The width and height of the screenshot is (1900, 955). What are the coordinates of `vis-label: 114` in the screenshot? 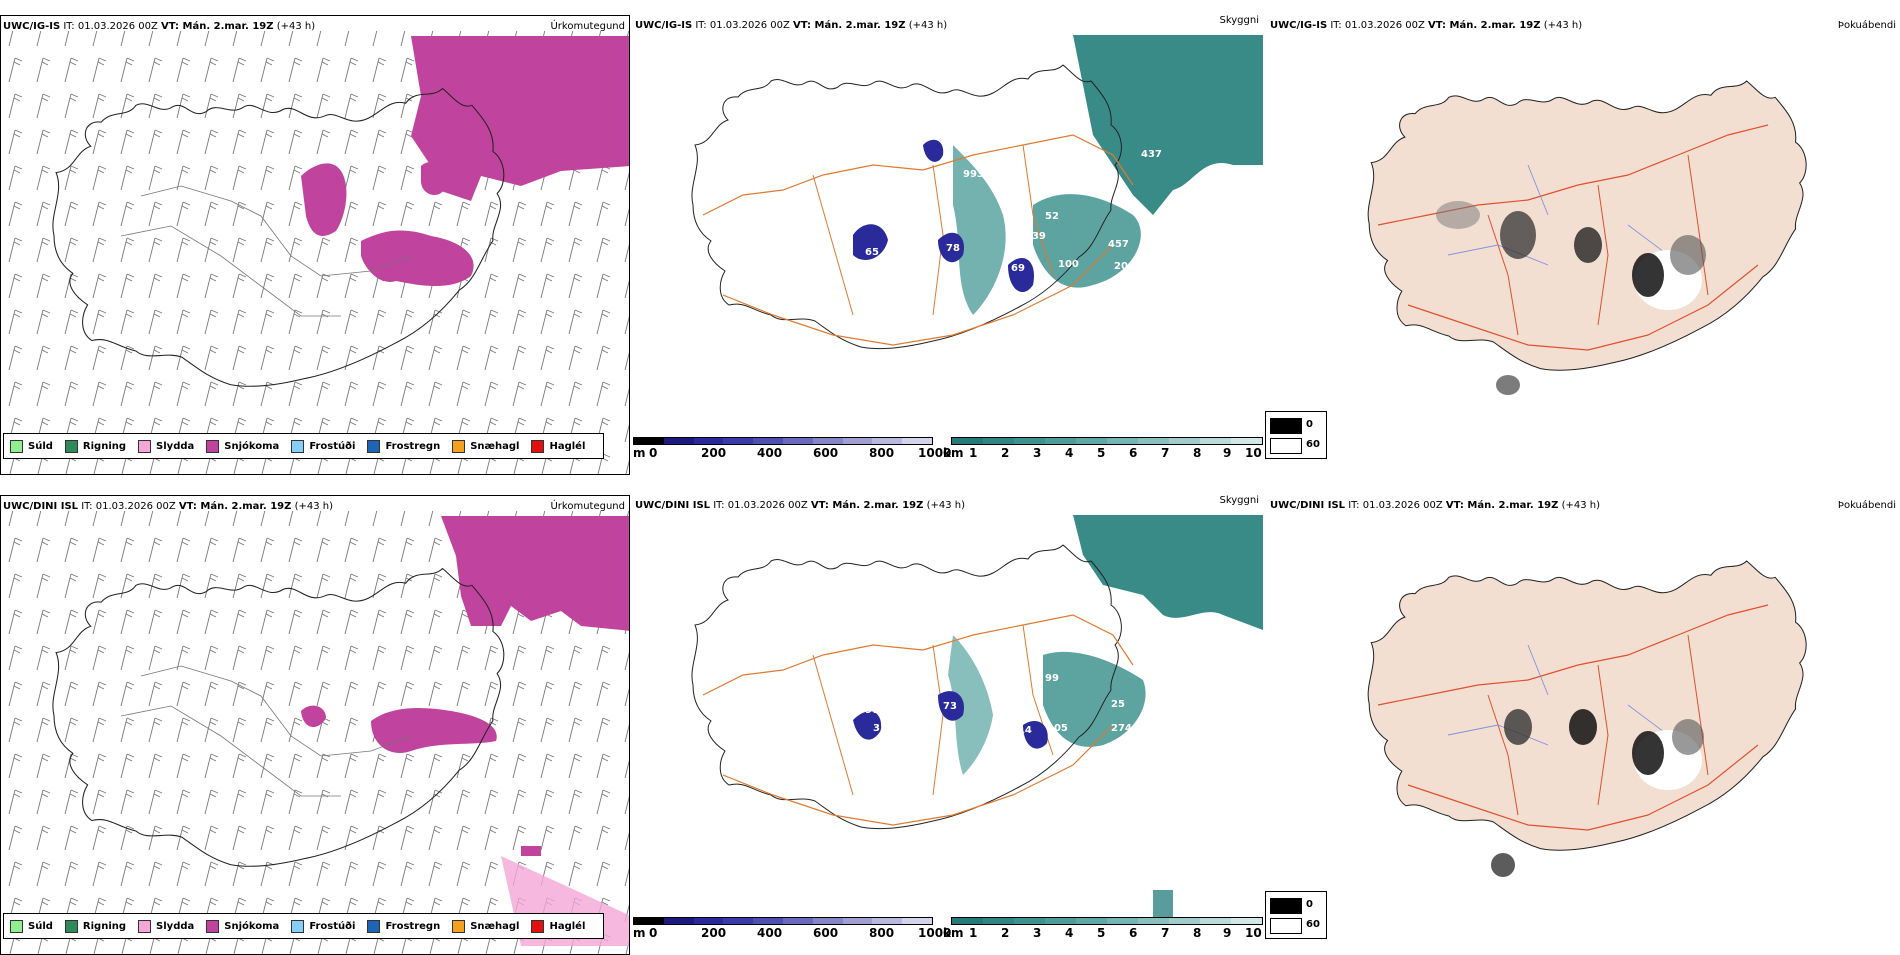 It's located at (1021, 730).